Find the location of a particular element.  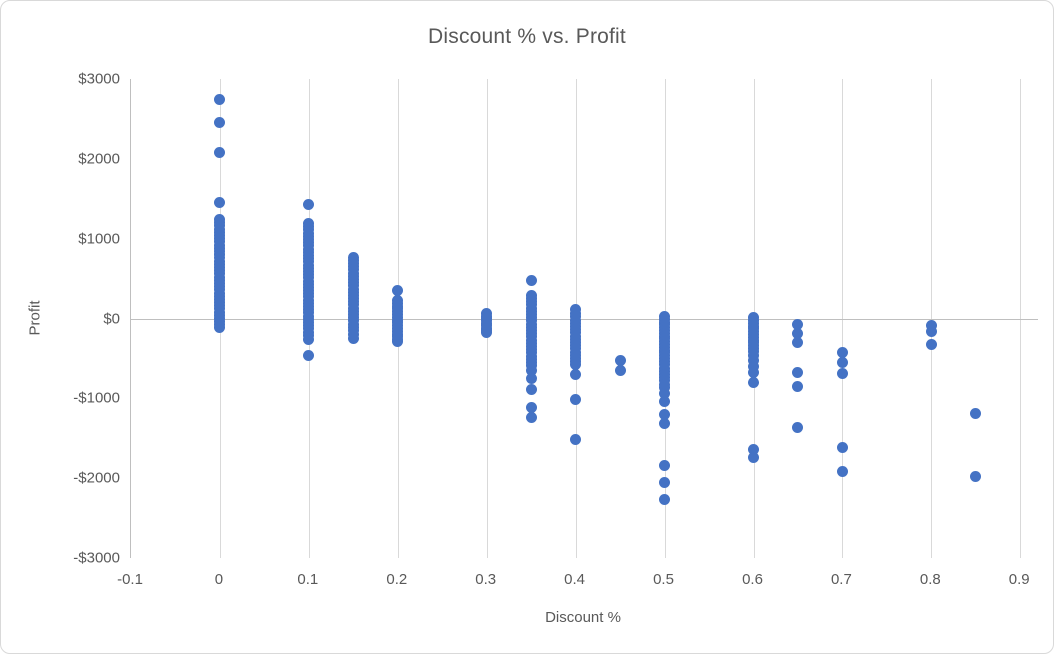

x-tick-label: 0.6 is located at coordinates (752, 579).